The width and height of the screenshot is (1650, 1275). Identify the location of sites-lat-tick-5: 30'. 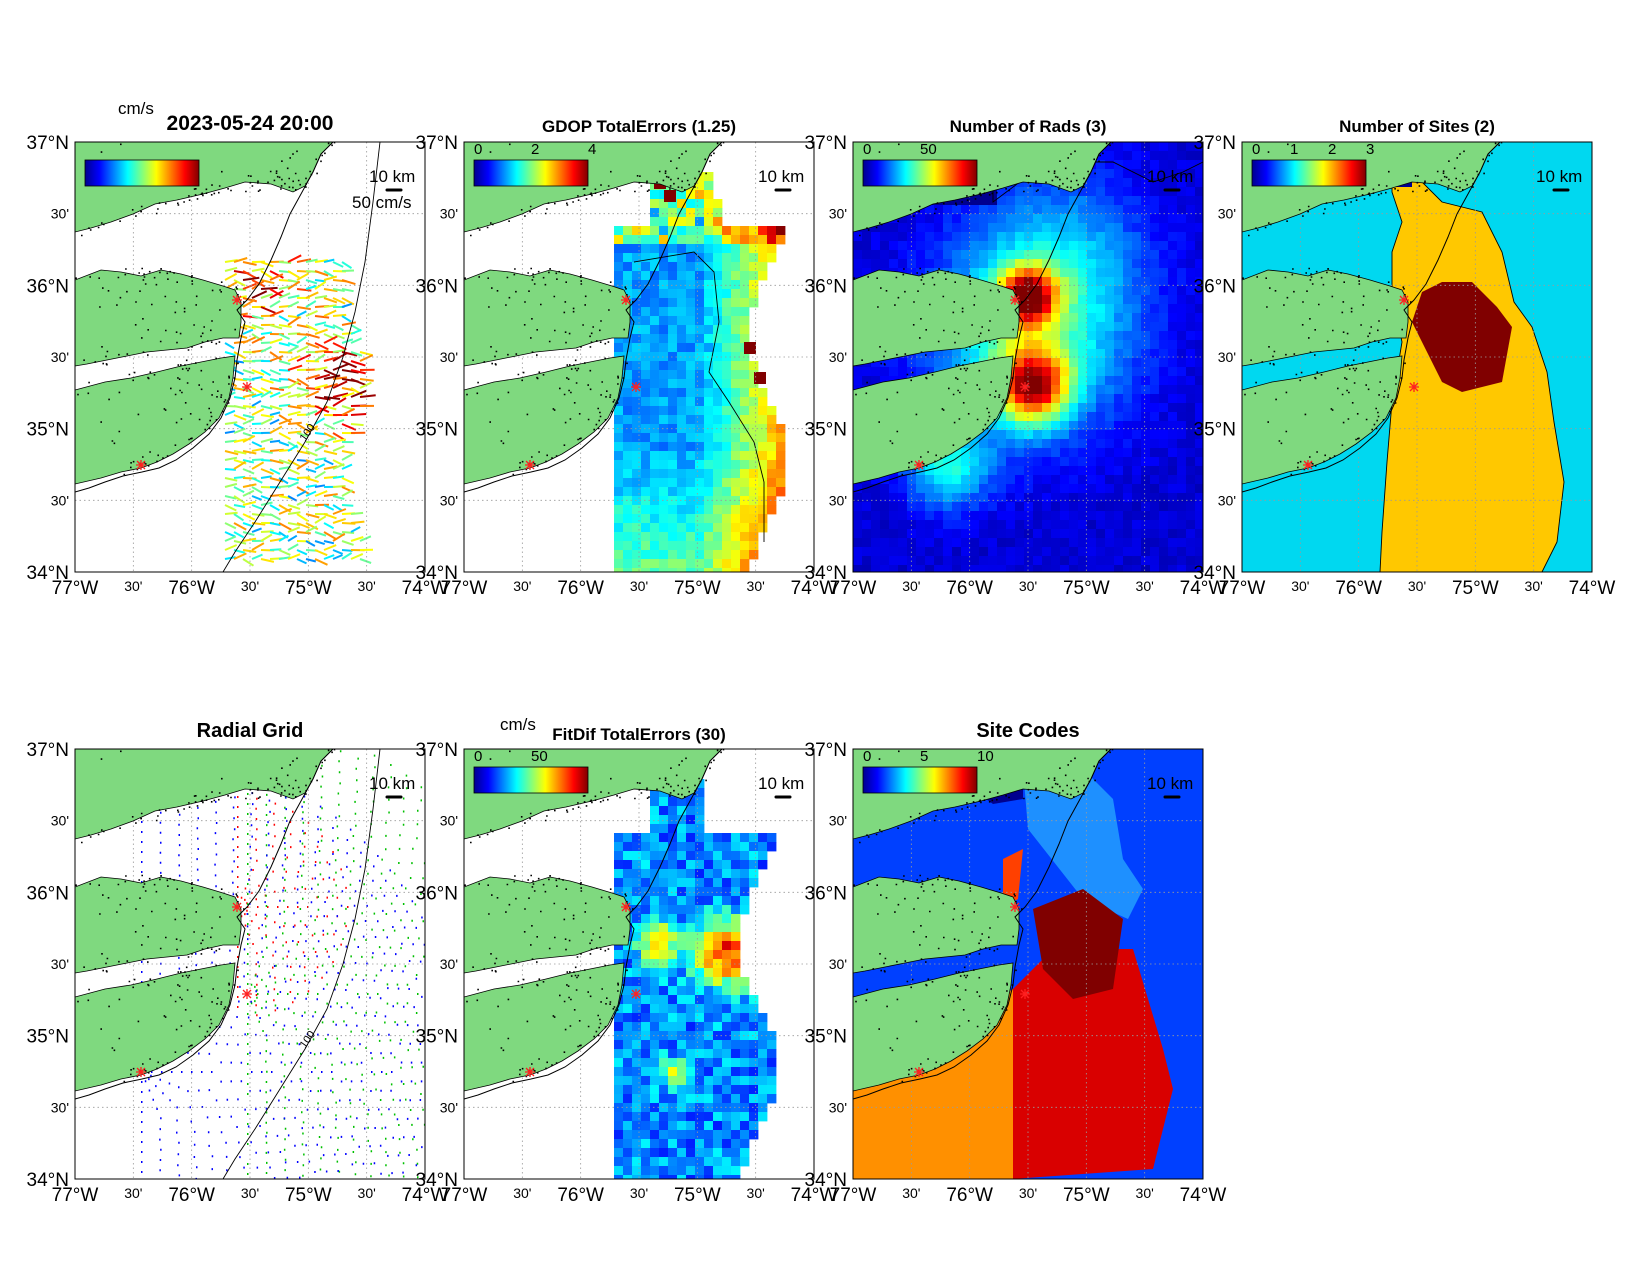
(1227, 500).